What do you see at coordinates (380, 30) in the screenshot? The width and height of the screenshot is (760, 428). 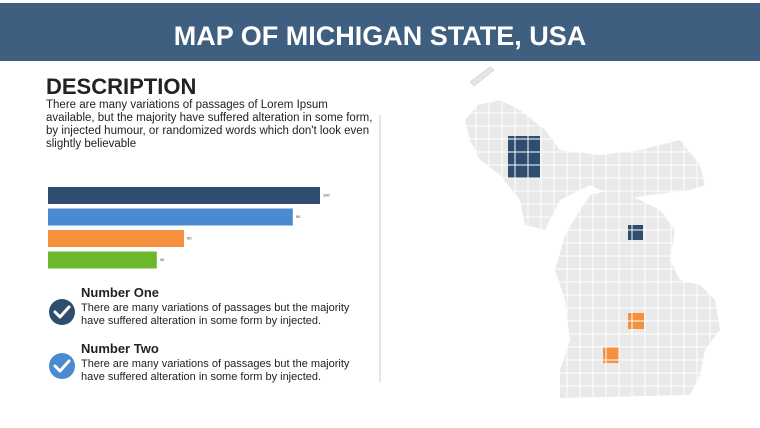 I see `header-title: MAP OF MICHIGAN STATE, USA` at bounding box center [380, 30].